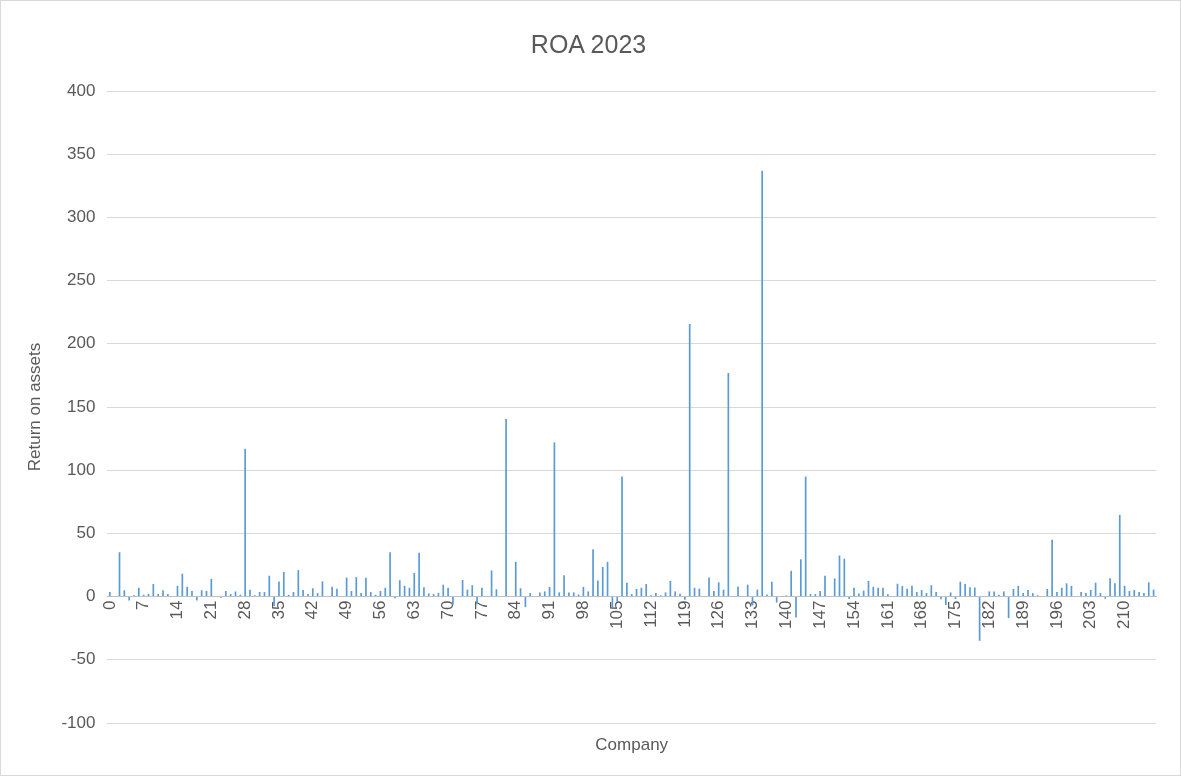 The height and width of the screenshot is (776, 1181). What do you see at coordinates (78, 722) in the screenshot?
I see `y-tick-label: -100` at bounding box center [78, 722].